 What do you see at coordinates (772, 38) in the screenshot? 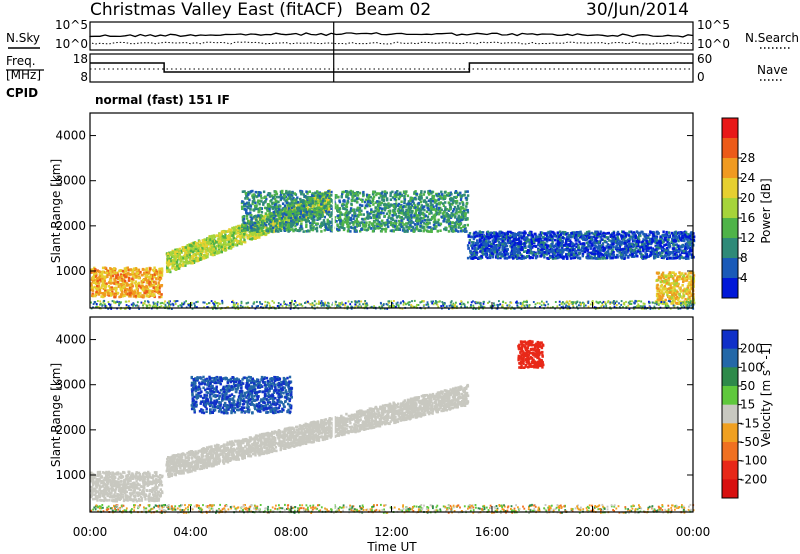
I see `nsearch-label: N.Search` at bounding box center [772, 38].